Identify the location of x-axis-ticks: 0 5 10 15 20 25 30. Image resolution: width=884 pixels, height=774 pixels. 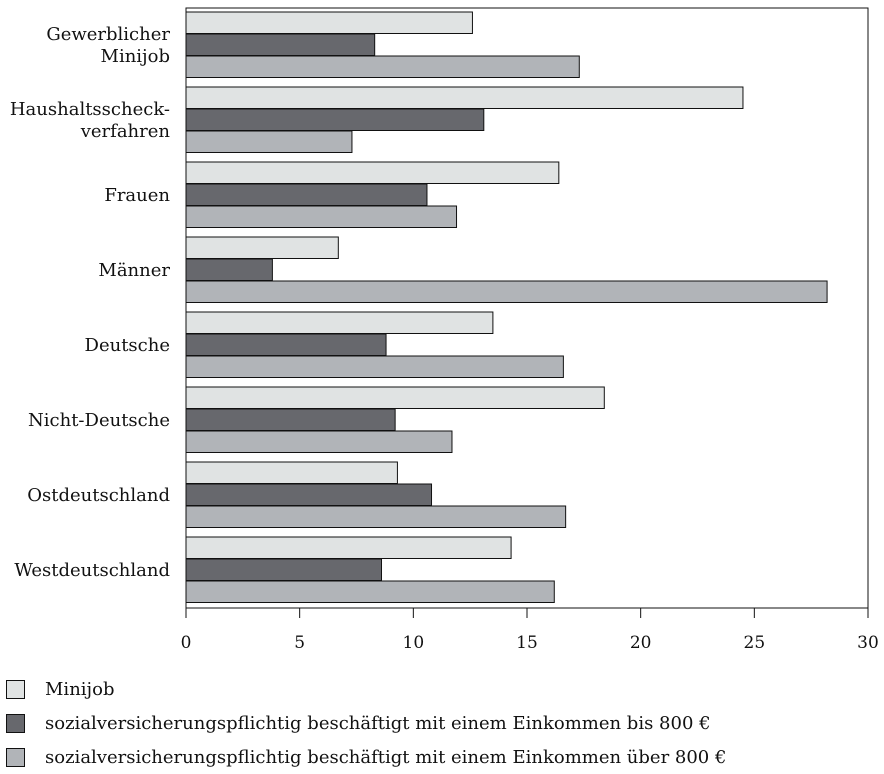
(530, 630).